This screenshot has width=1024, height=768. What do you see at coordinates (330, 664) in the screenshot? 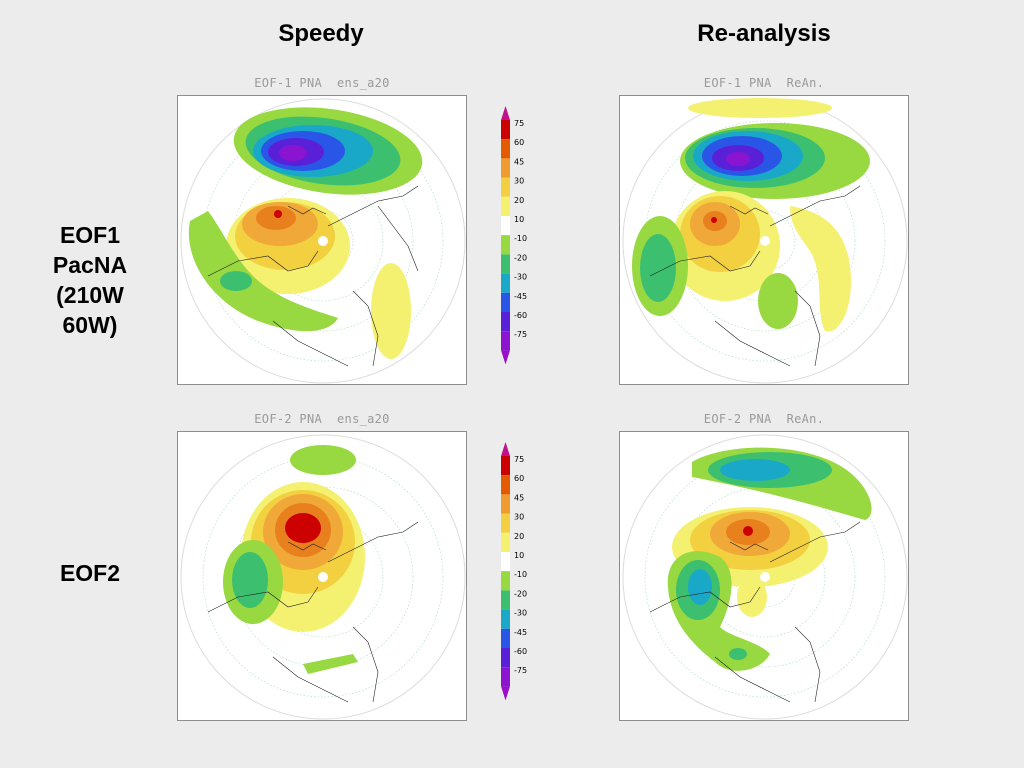
I see `anomaly-negative-bottom` at bounding box center [330, 664].